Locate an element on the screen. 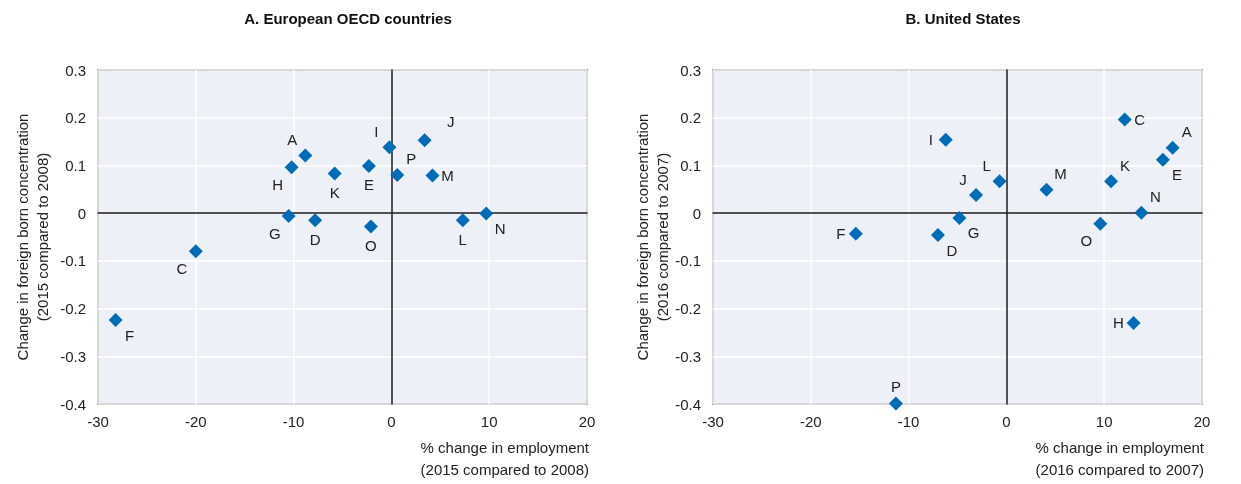  chart-title: A. European OECD countries is located at coordinates (348, 18).